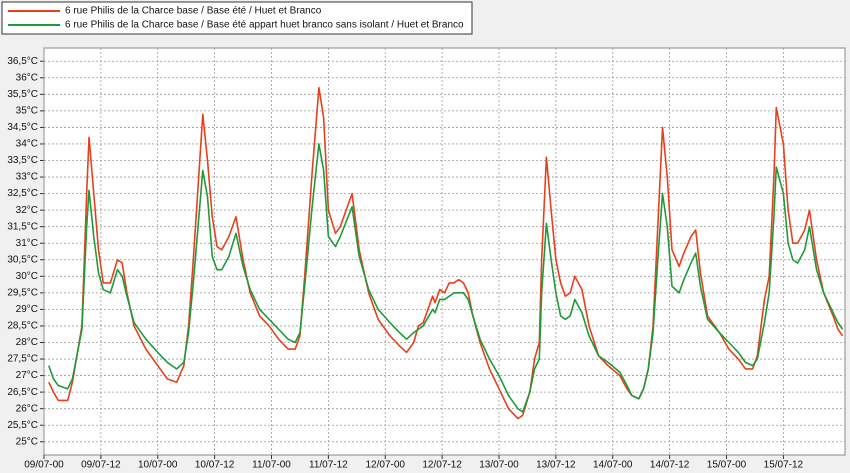 Image resolution: width=850 pixels, height=473 pixels. What do you see at coordinates (784, 465) in the screenshot?
I see `x-tick-label: 15/07-12` at bounding box center [784, 465].